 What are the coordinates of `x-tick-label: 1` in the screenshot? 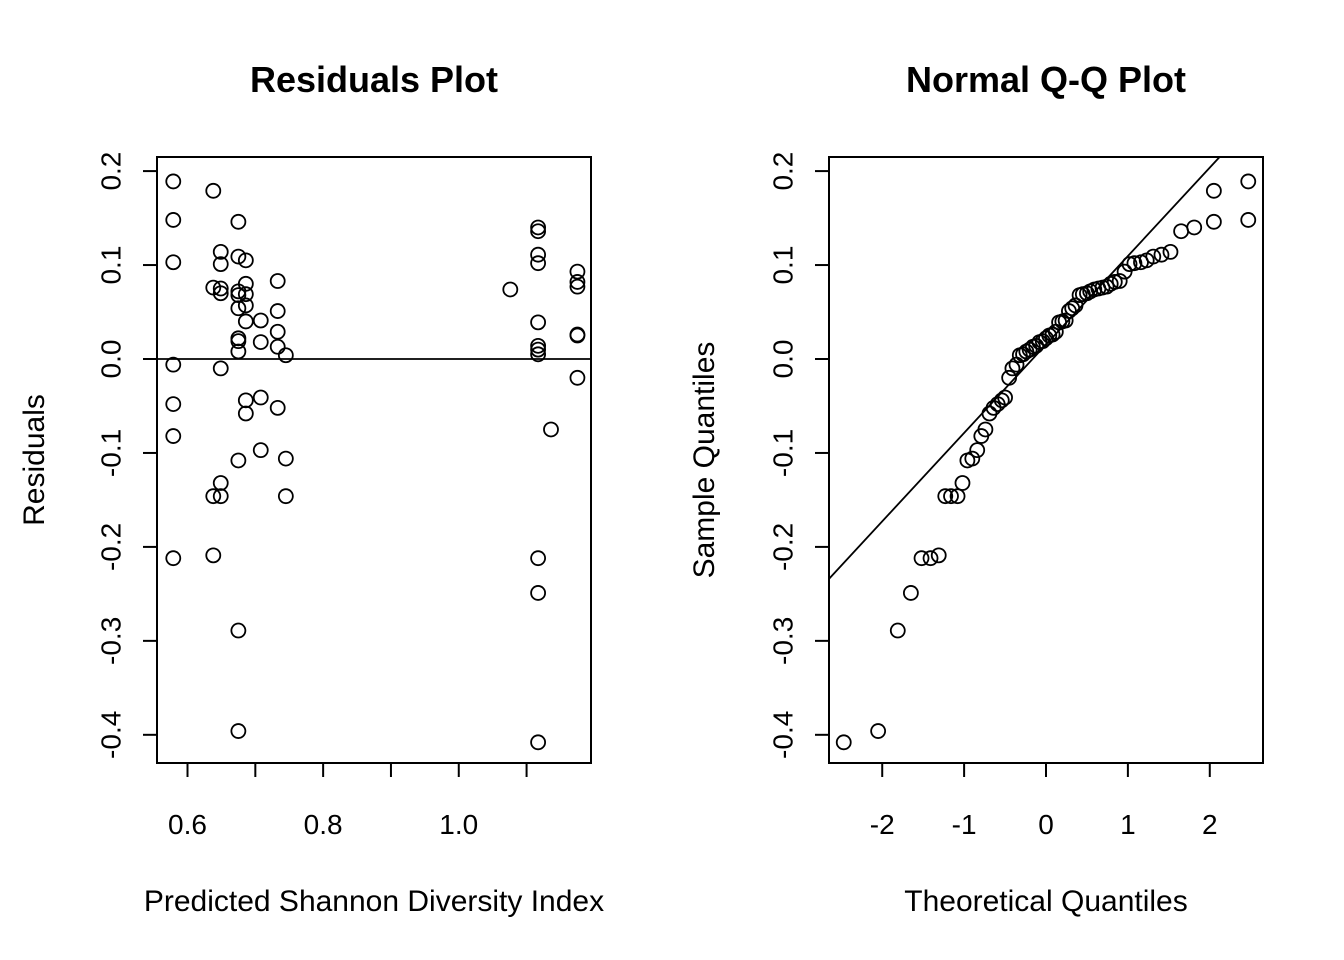 It's located at (1128, 824).